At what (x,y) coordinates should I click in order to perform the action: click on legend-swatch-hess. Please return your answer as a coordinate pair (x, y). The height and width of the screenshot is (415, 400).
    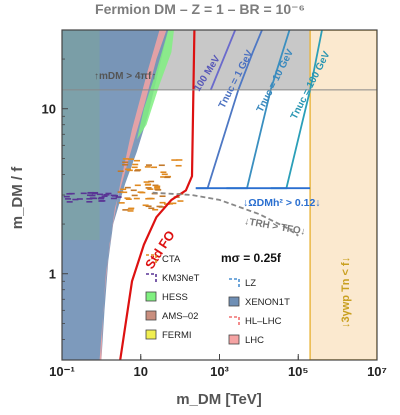
    Looking at the image, I should click on (151, 296).